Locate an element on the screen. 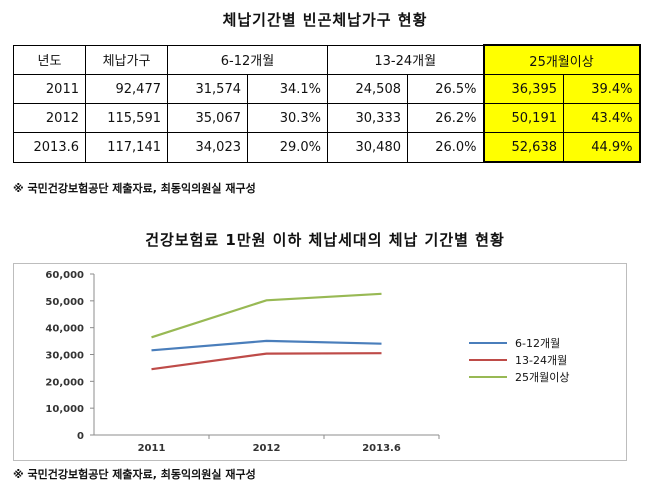 The image size is (650, 490). cell-13-24-pct: 26.2% is located at coordinates (445, 118).